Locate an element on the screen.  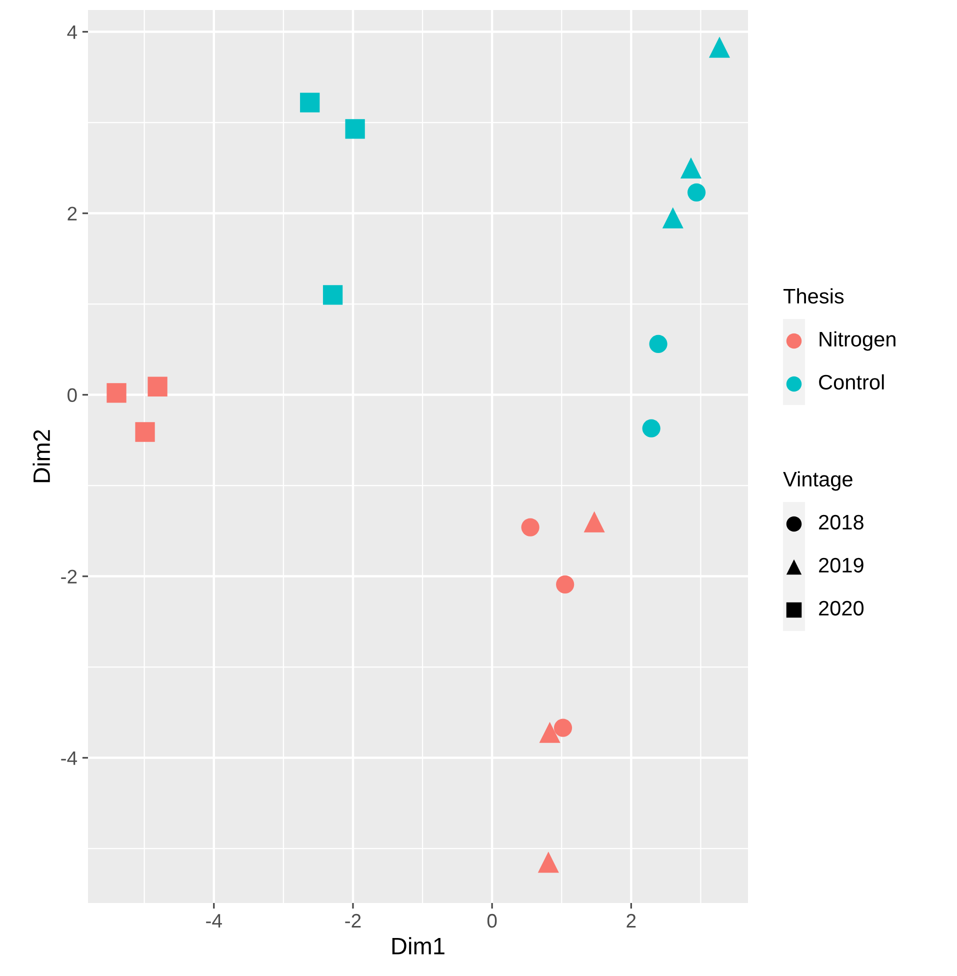
y-tick-label: 0 is located at coordinates (72, 395).